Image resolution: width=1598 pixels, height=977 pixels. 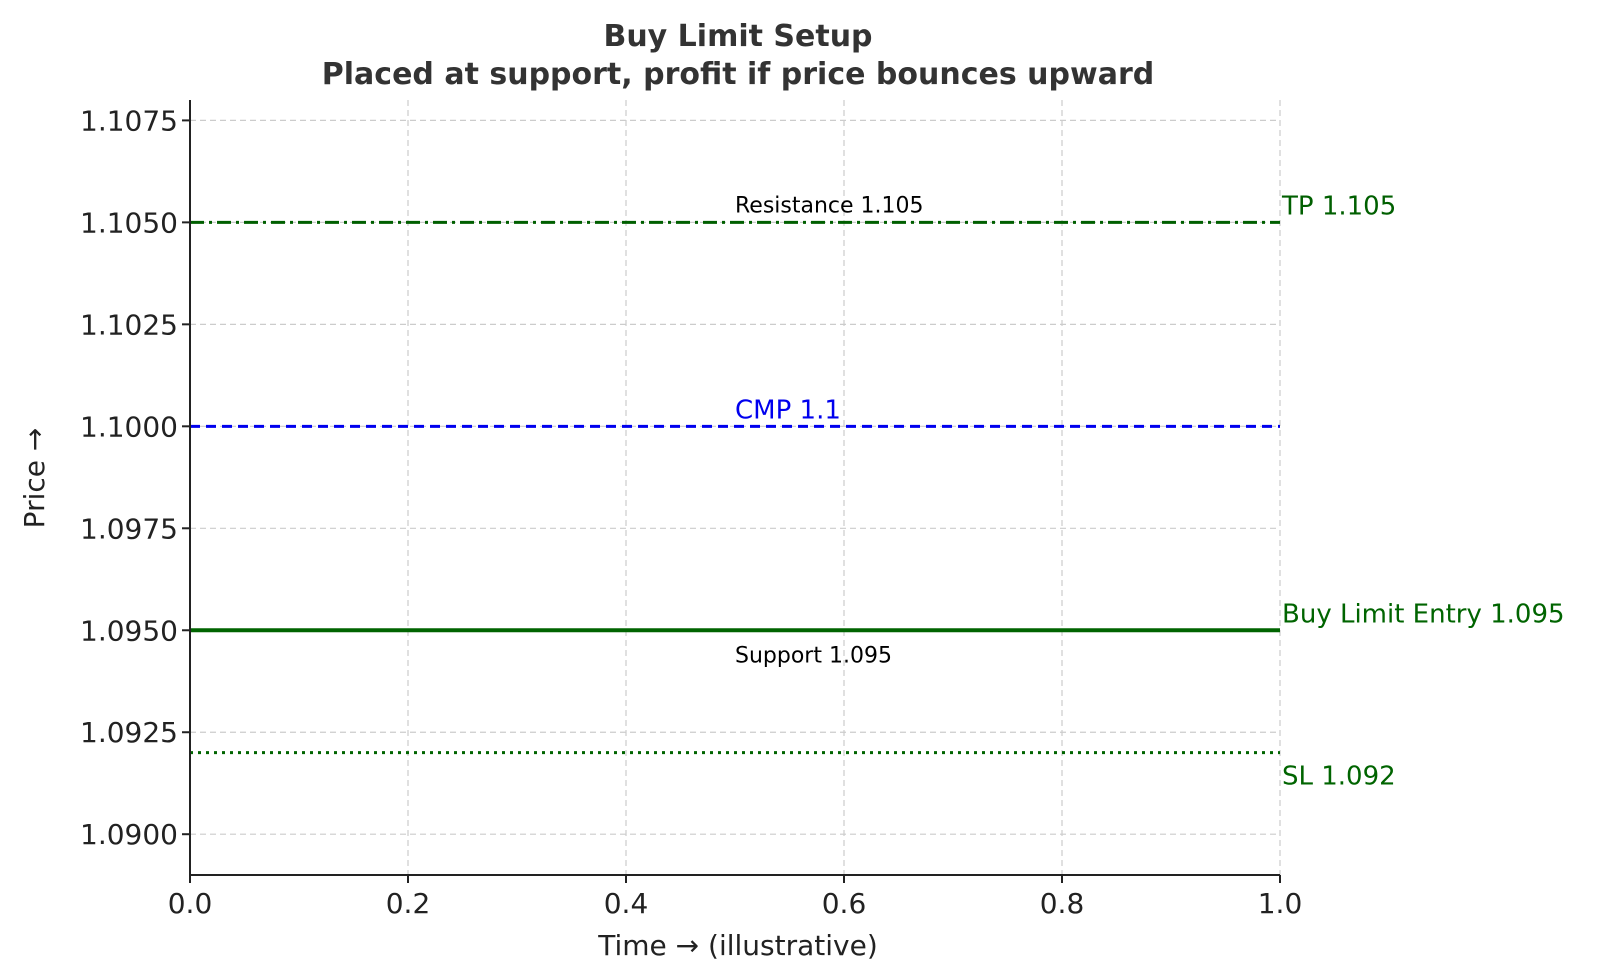 I want to click on x-tick-label-3: 0.6, so click(x=844, y=903).